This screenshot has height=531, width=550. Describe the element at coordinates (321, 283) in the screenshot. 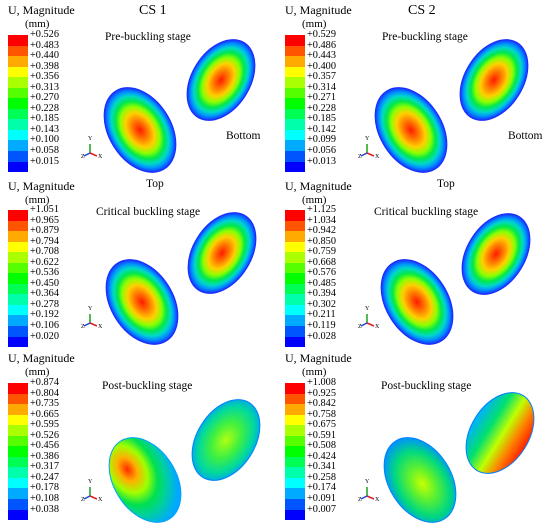

I see `legend-value: +0.485` at that location.